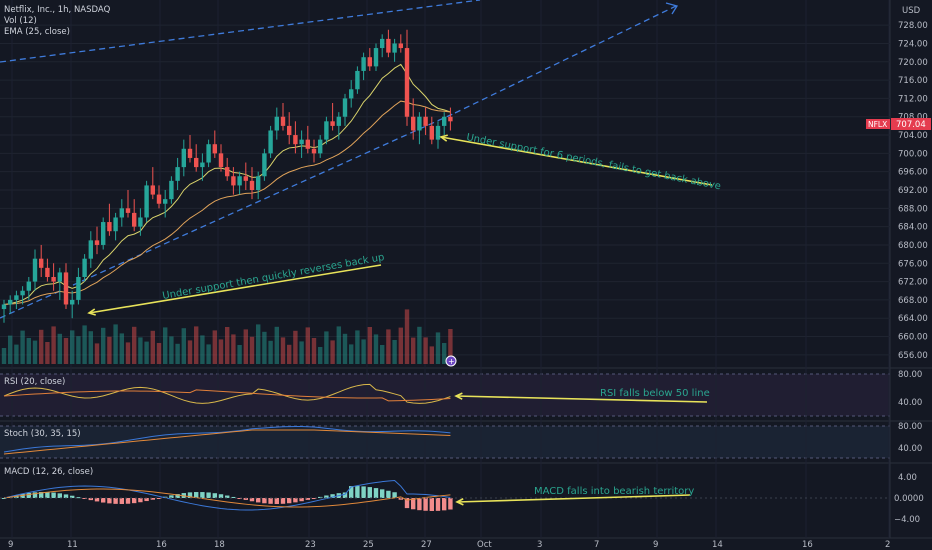  I want to click on price-tag, so click(911, 124).